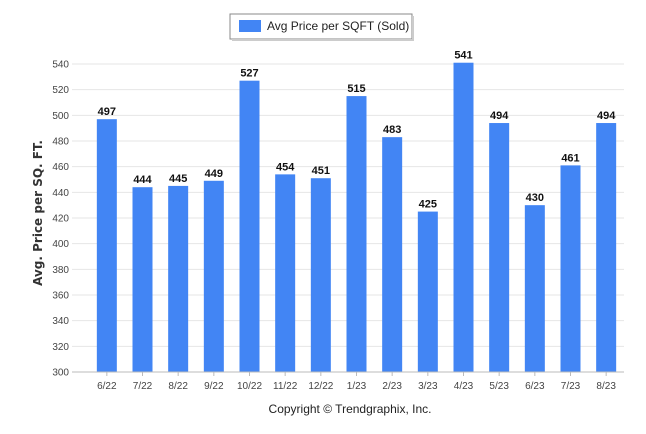  I want to click on y-tick-label: 440, so click(60, 193).